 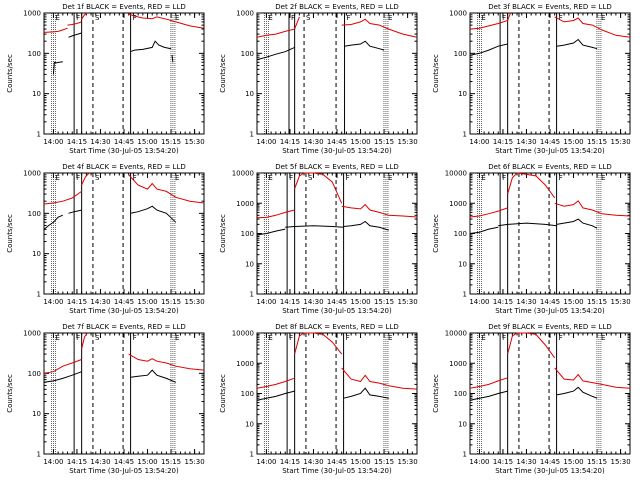 I want to click on panel-title: Det 5f BLACK = Events, RED = LLD, so click(x=336, y=167).